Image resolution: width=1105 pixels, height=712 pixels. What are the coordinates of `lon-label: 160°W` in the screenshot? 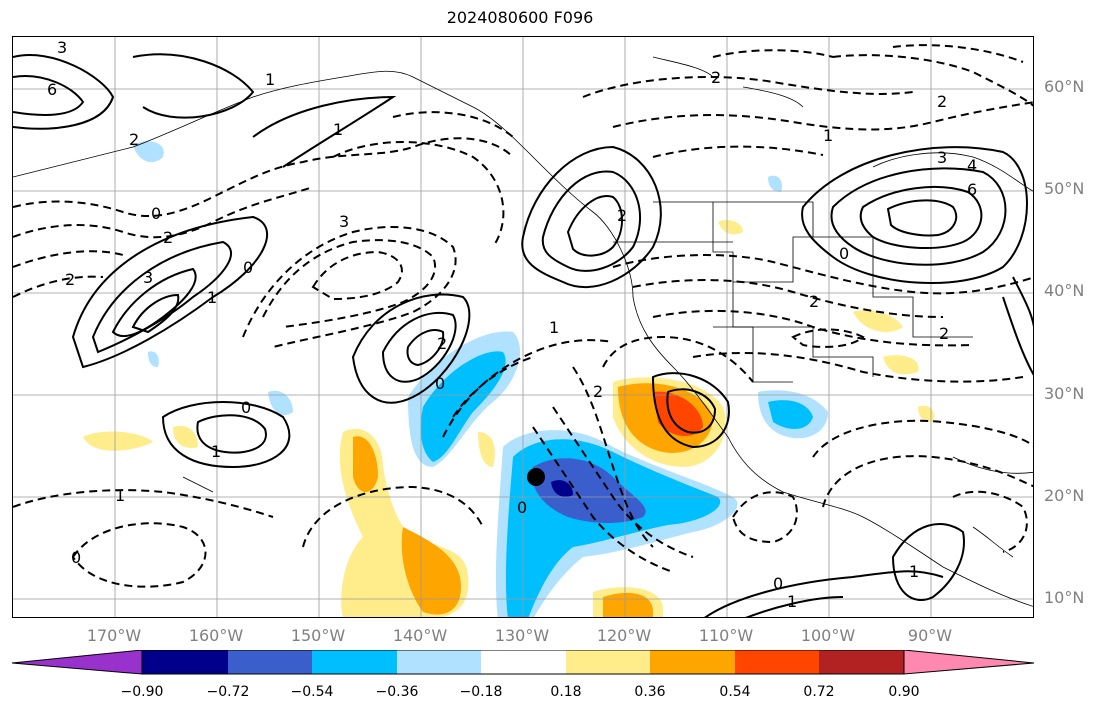 It's located at (216, 635).